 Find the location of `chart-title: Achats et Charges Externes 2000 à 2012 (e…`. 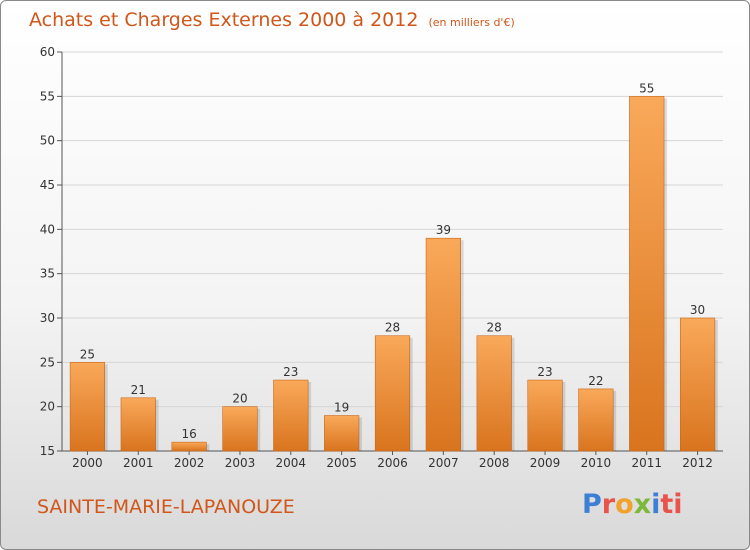

chart-title: Achats et Charges Externes 2000 à 2012 (e… is located at coordinates (272, 20).